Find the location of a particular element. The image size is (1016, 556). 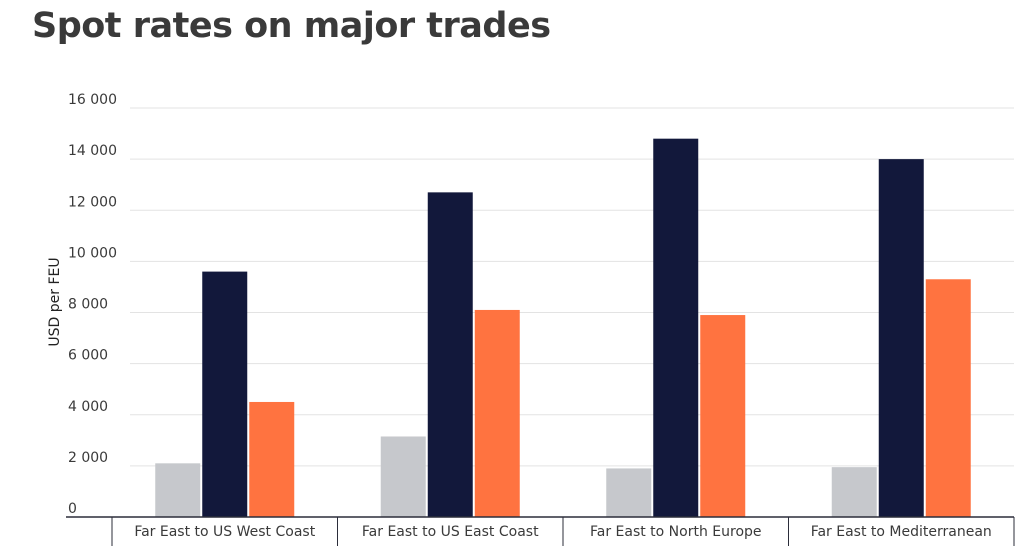

y-axis-label: USD per FEU is located at coordinates (55, 301).